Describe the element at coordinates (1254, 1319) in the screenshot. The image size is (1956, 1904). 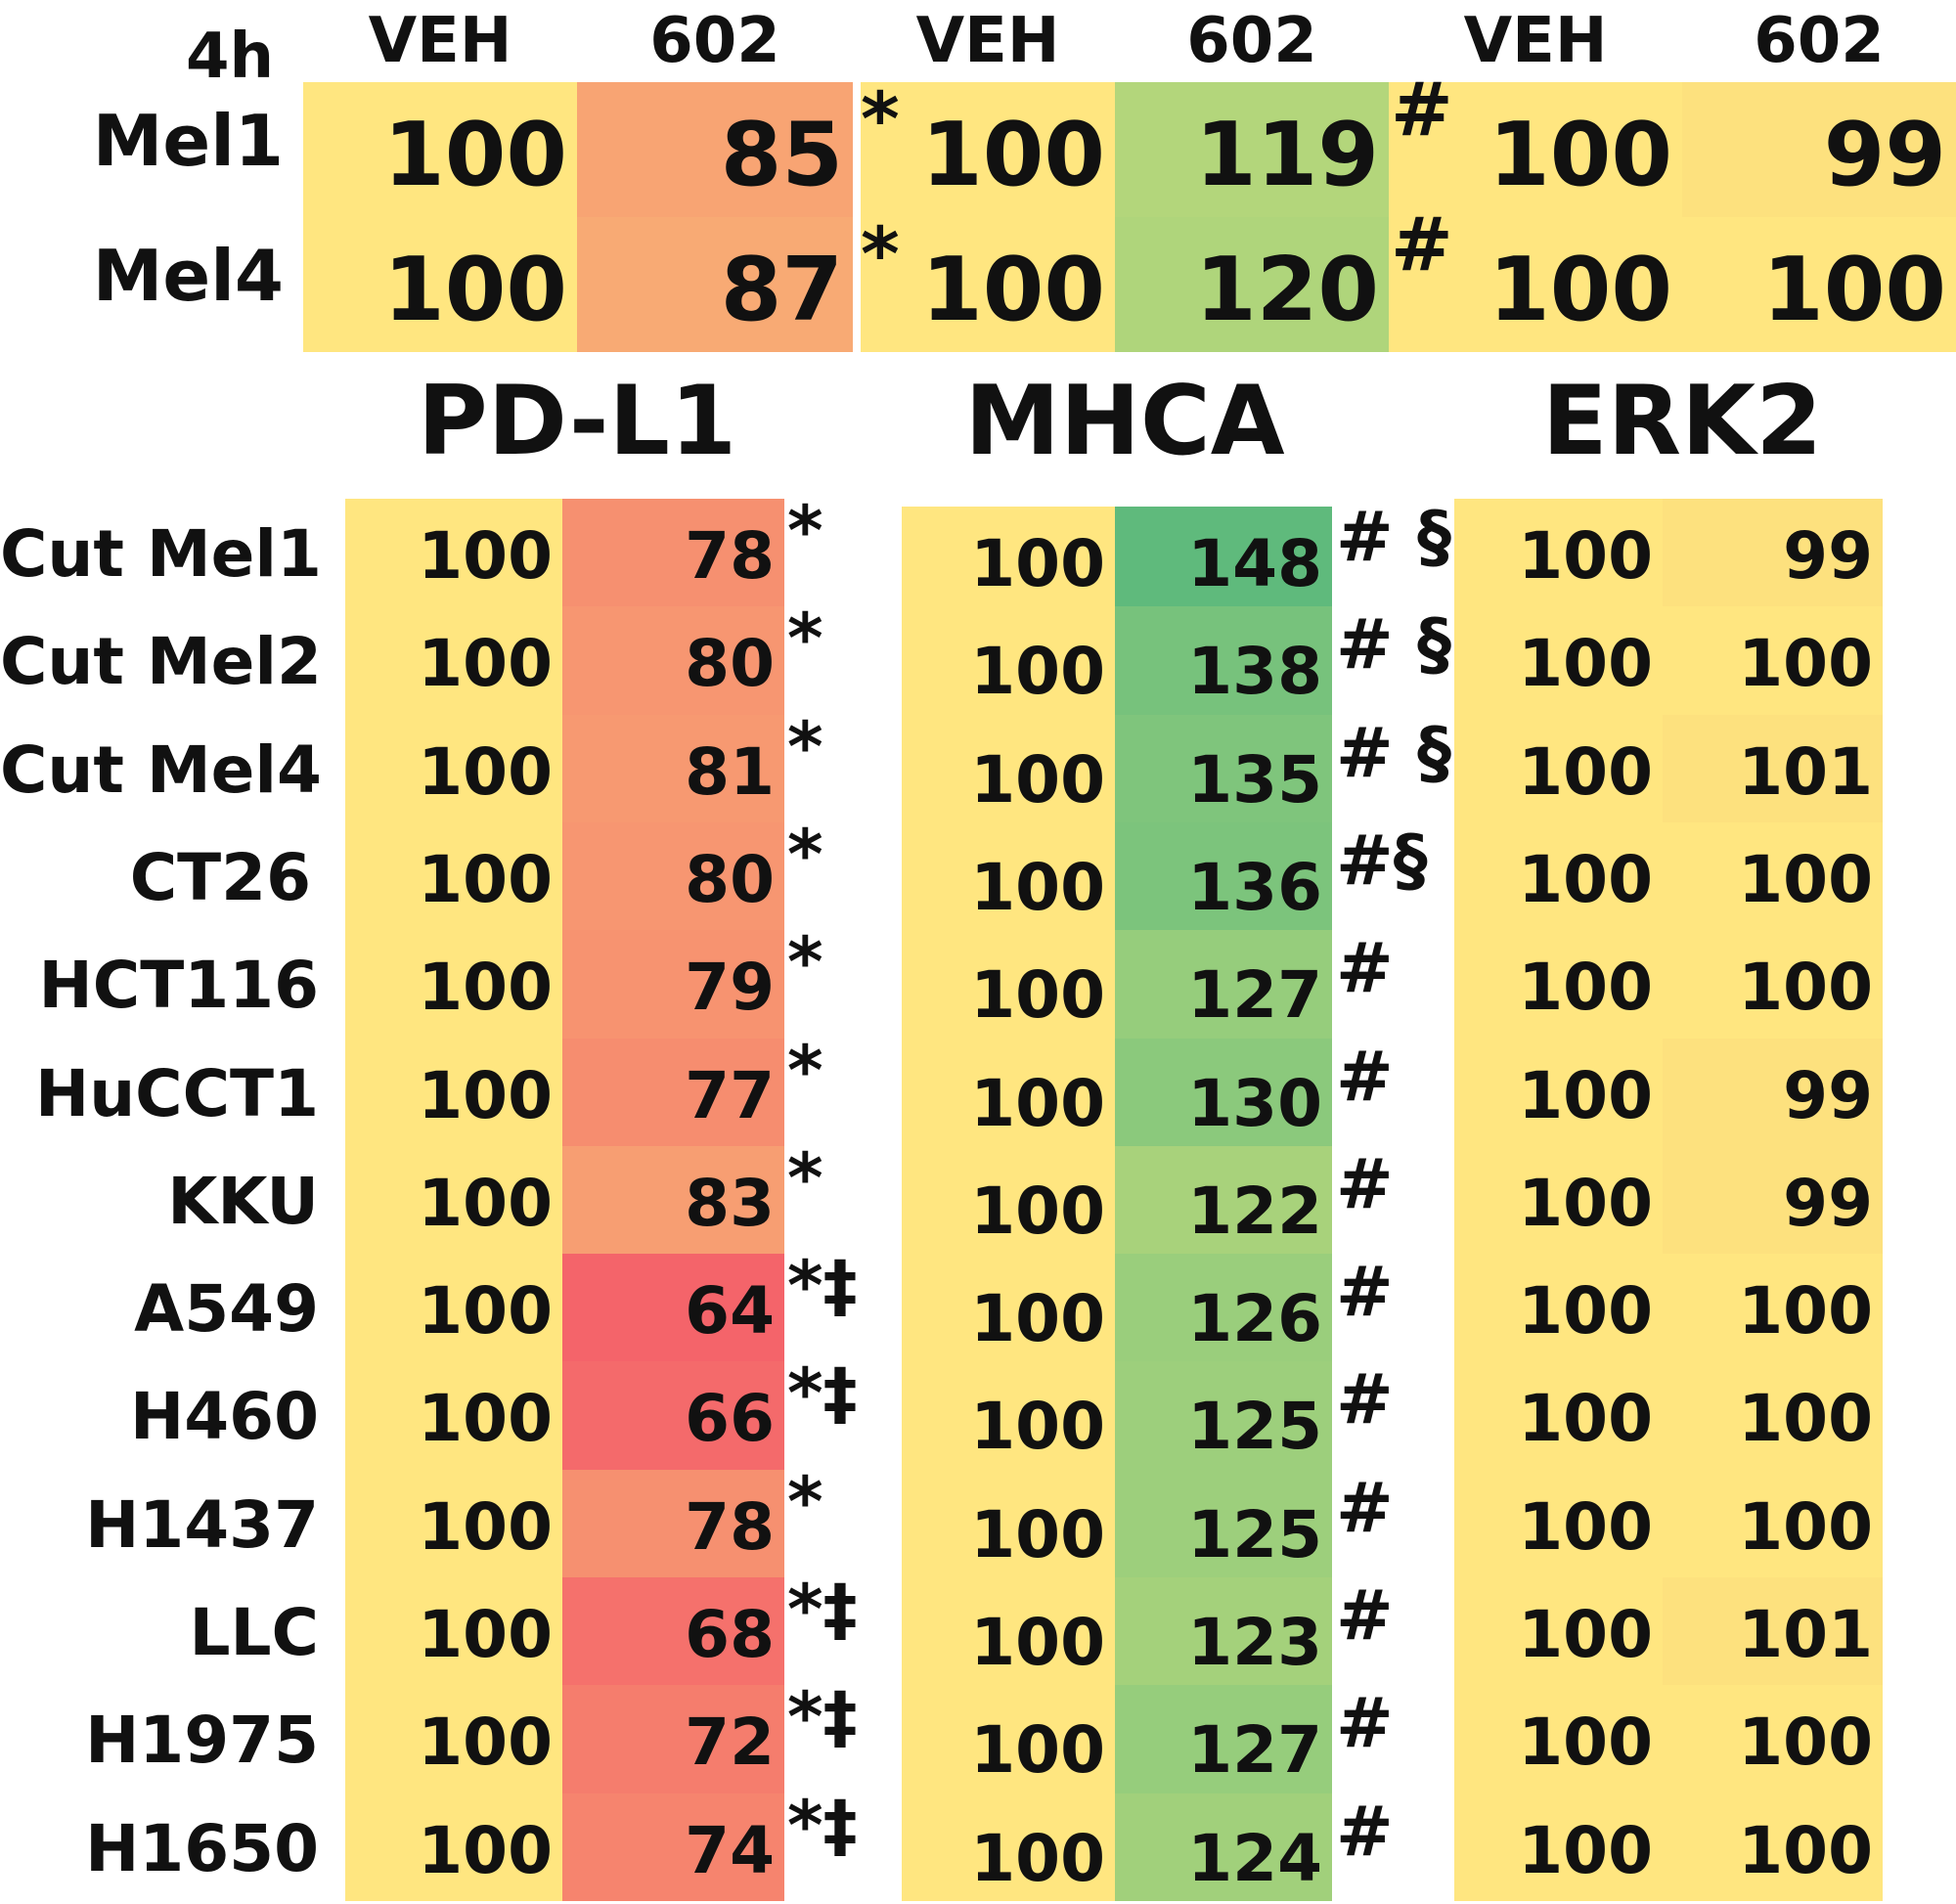
I see `cell-value: 126` at that location.